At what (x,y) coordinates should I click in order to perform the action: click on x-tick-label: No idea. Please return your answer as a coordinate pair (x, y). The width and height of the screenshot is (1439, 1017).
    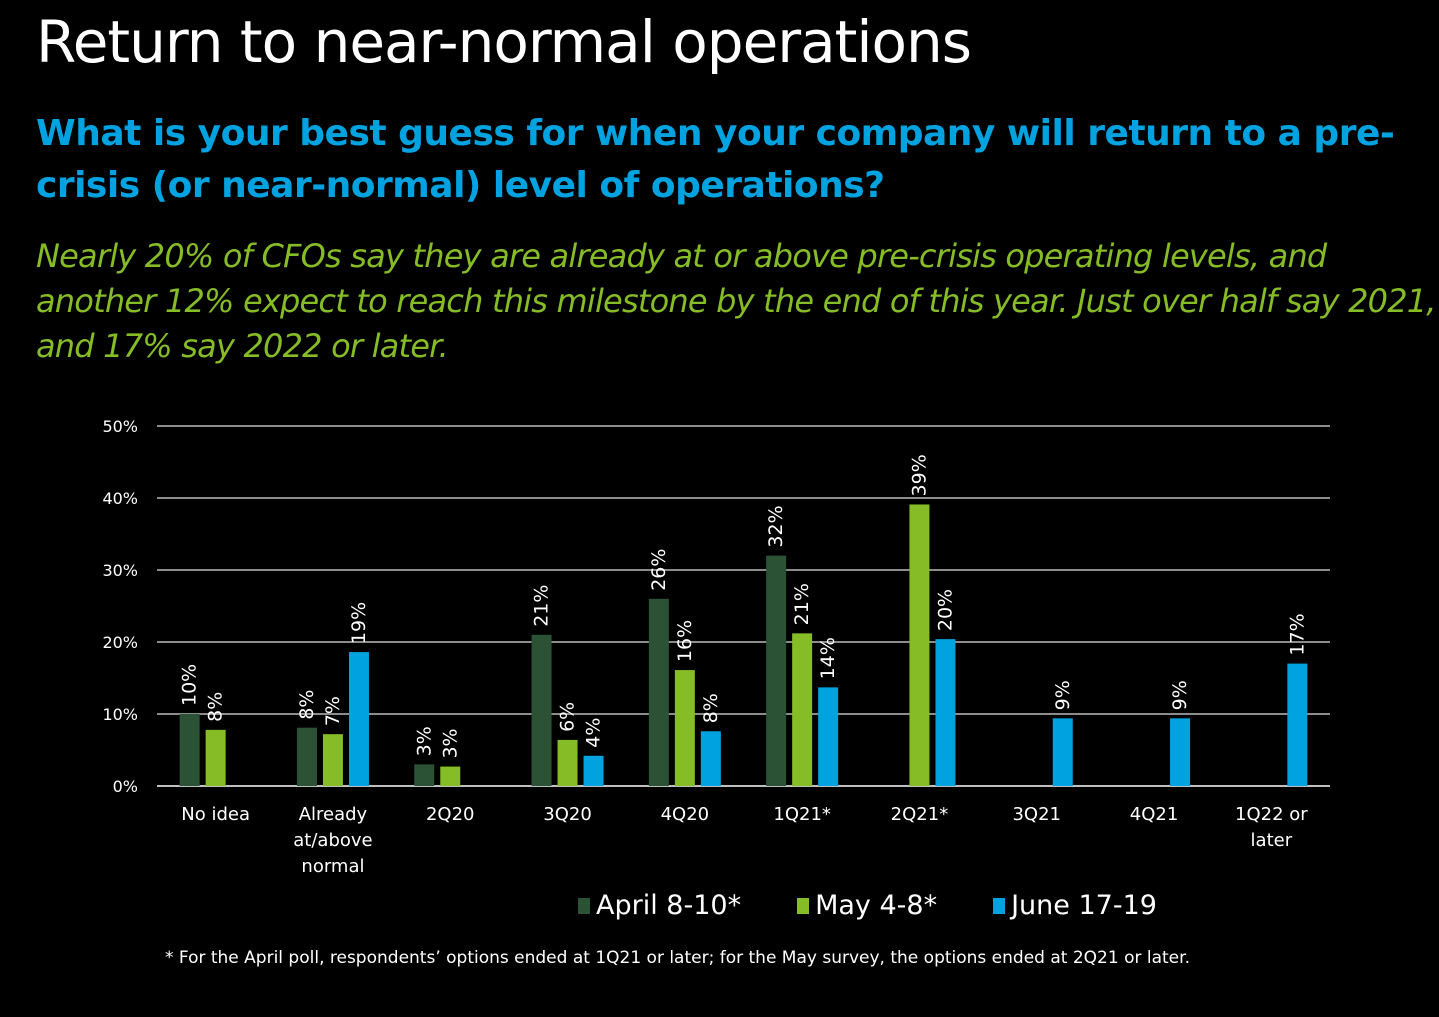
    Looking at the image, I should click on (215, 814).